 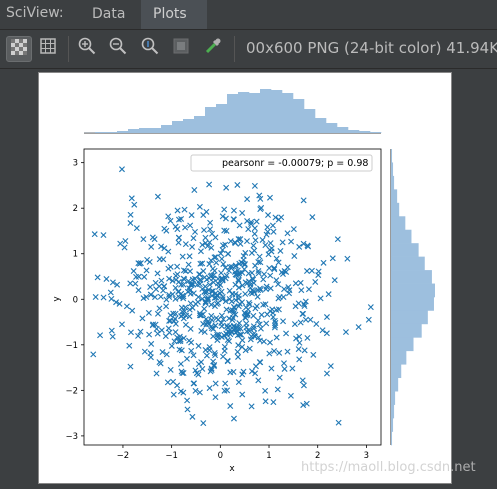 What do you see at coordinates (48, 48) in the screenshot?
I see `grid-button` at bounding box center [48, 48].